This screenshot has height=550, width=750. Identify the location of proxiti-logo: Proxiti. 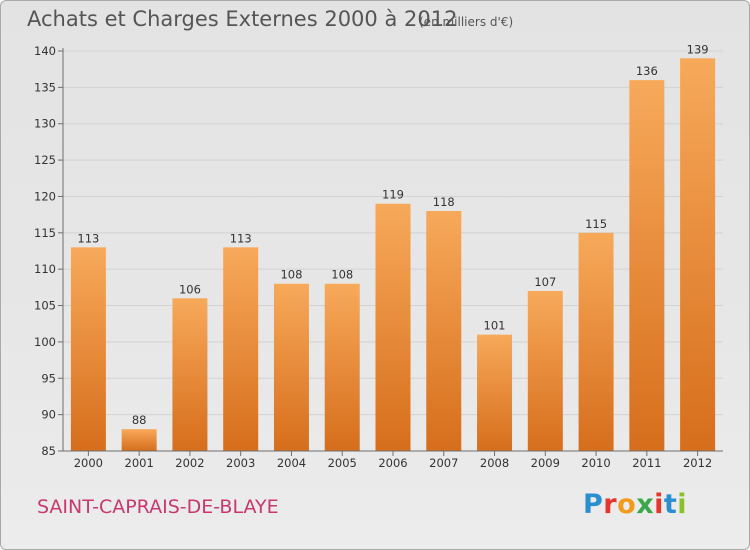
(635, 504).